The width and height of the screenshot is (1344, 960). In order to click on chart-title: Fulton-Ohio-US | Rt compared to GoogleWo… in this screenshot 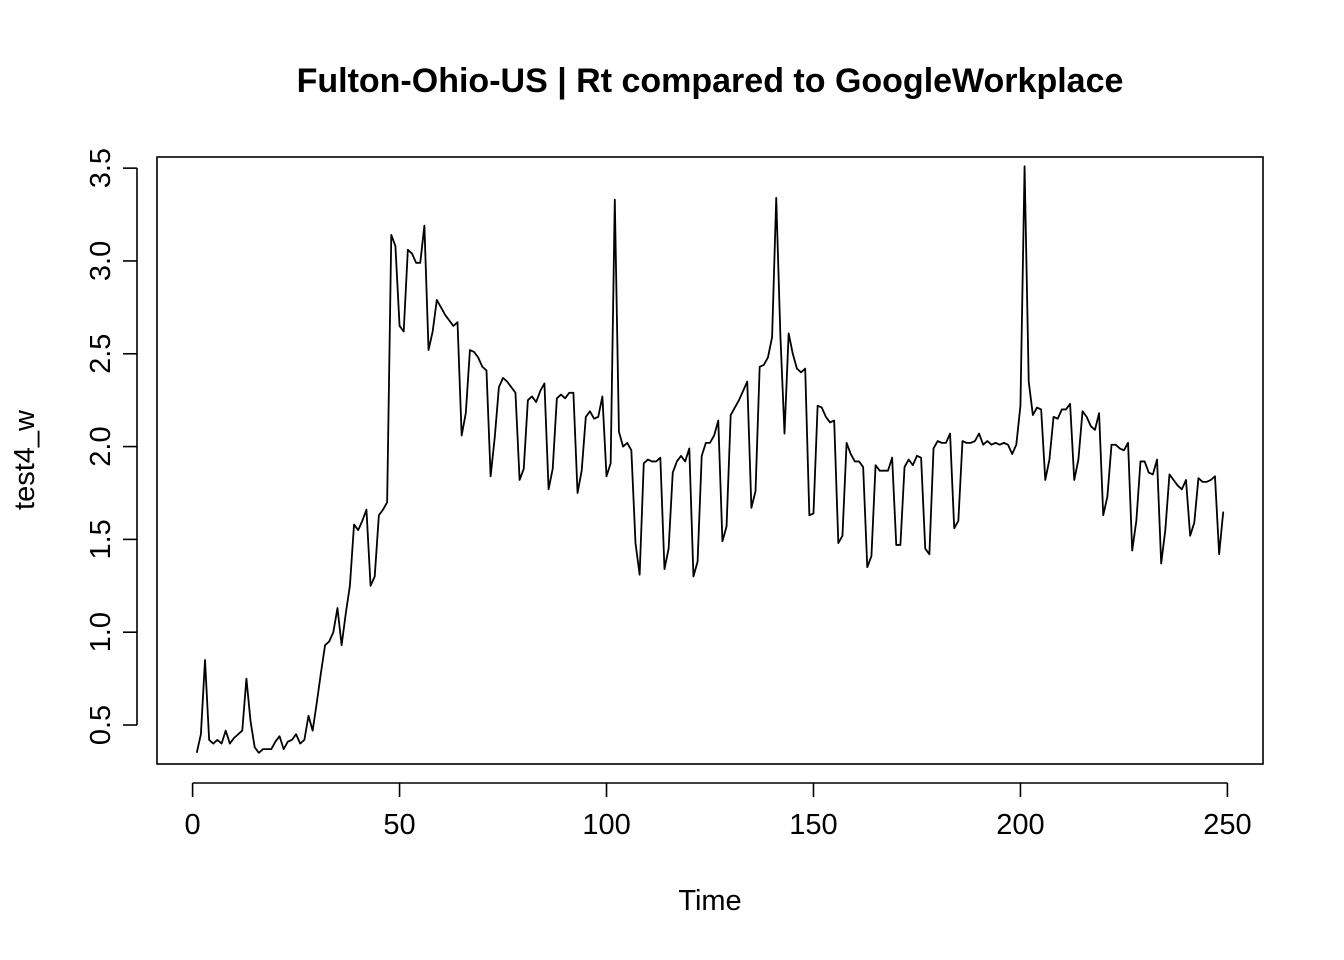, I will do `click(710, 81)`.